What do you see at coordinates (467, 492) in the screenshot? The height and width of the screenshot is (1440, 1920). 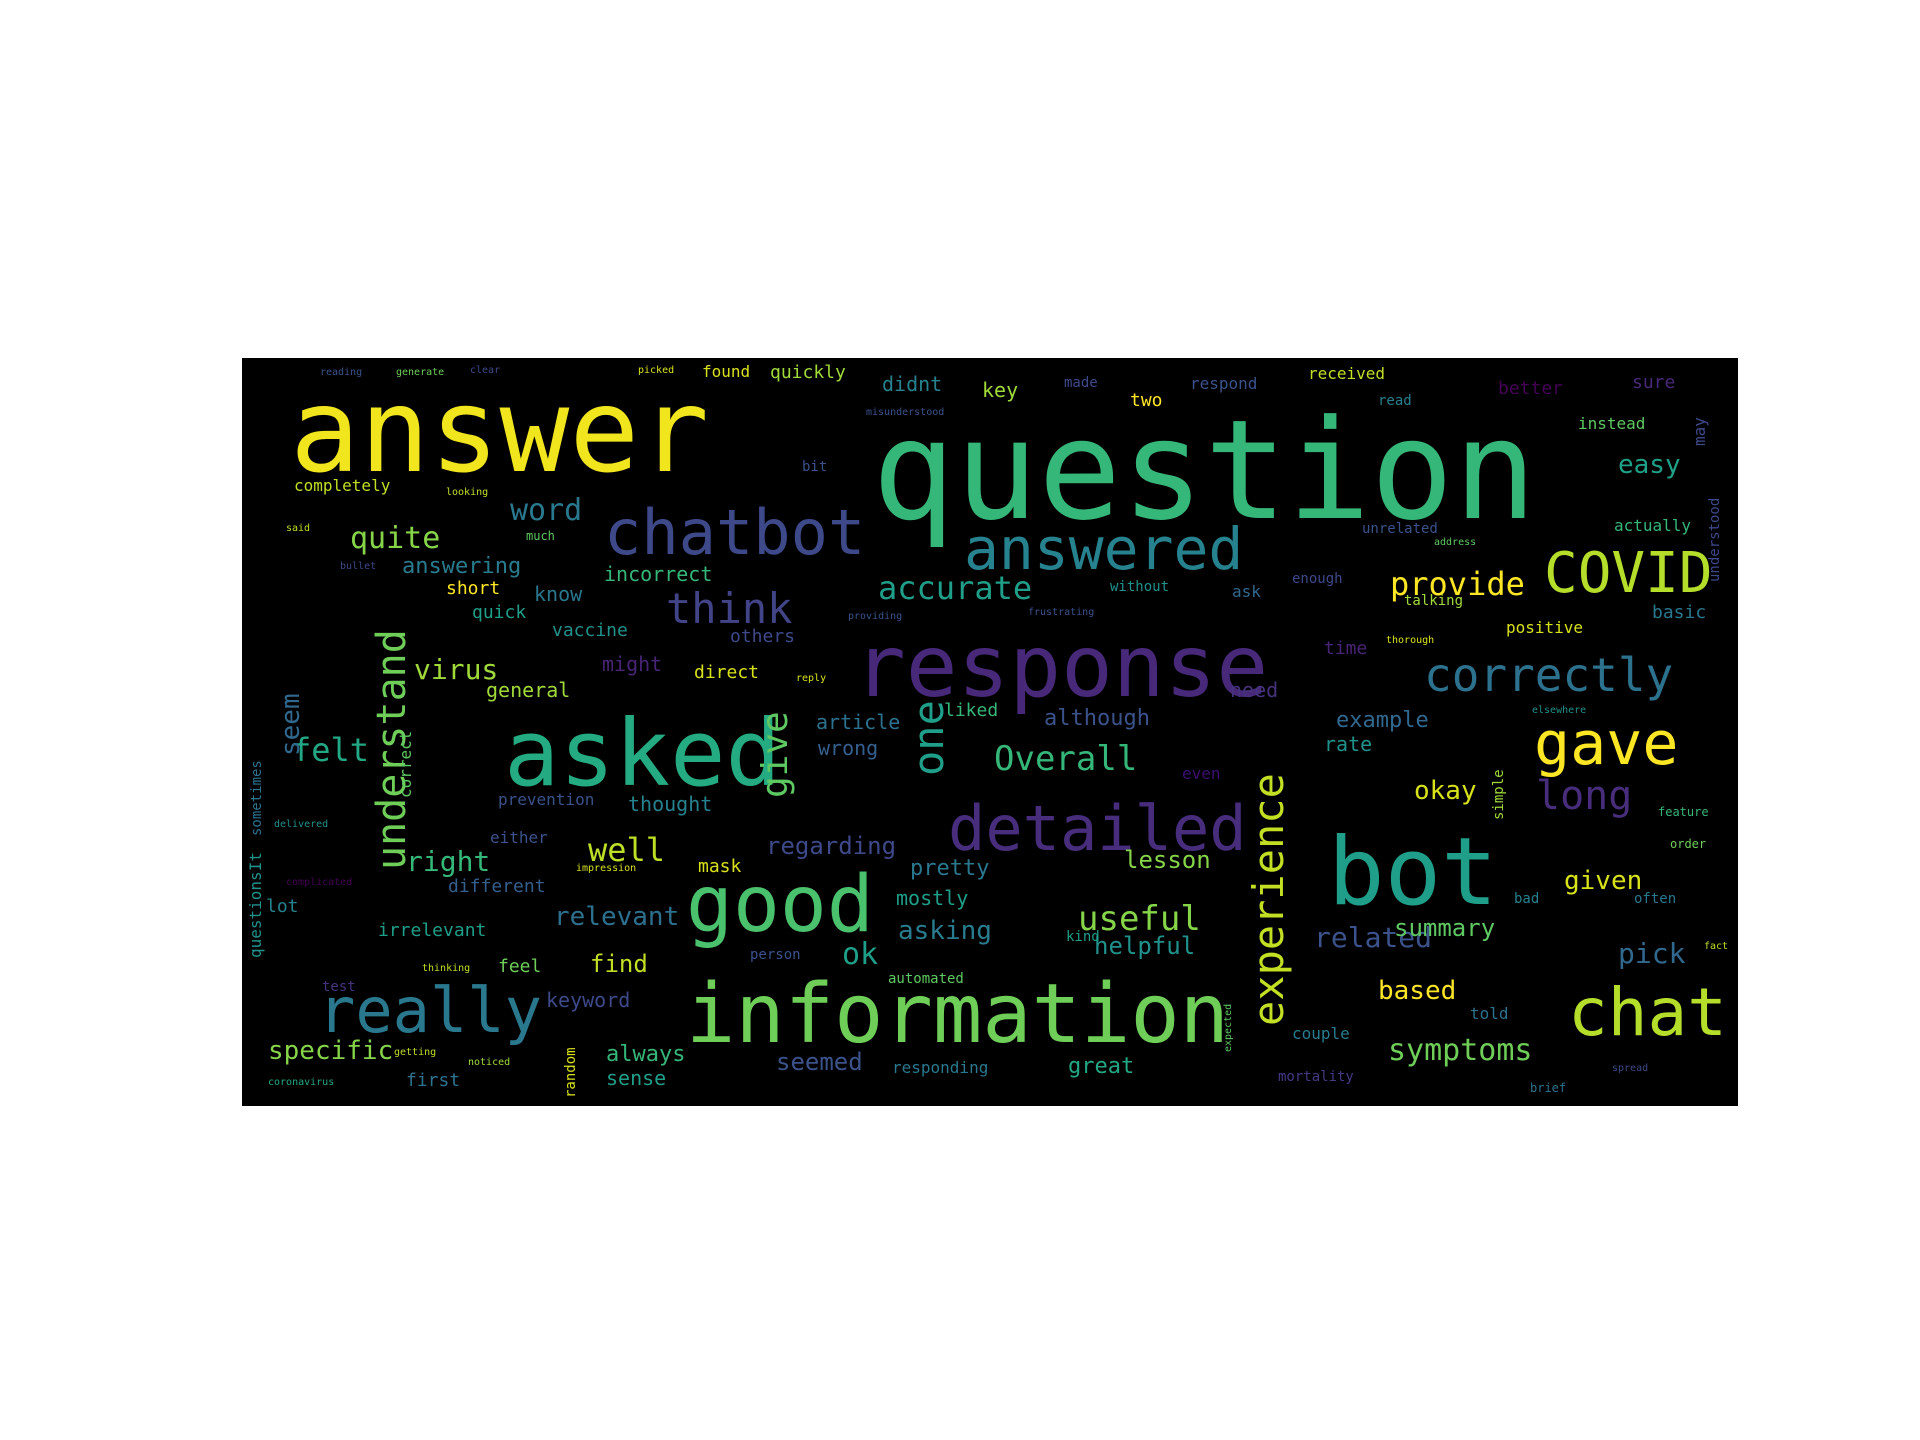 I see `cloud-word: looking` at bounding box center [467, 492].